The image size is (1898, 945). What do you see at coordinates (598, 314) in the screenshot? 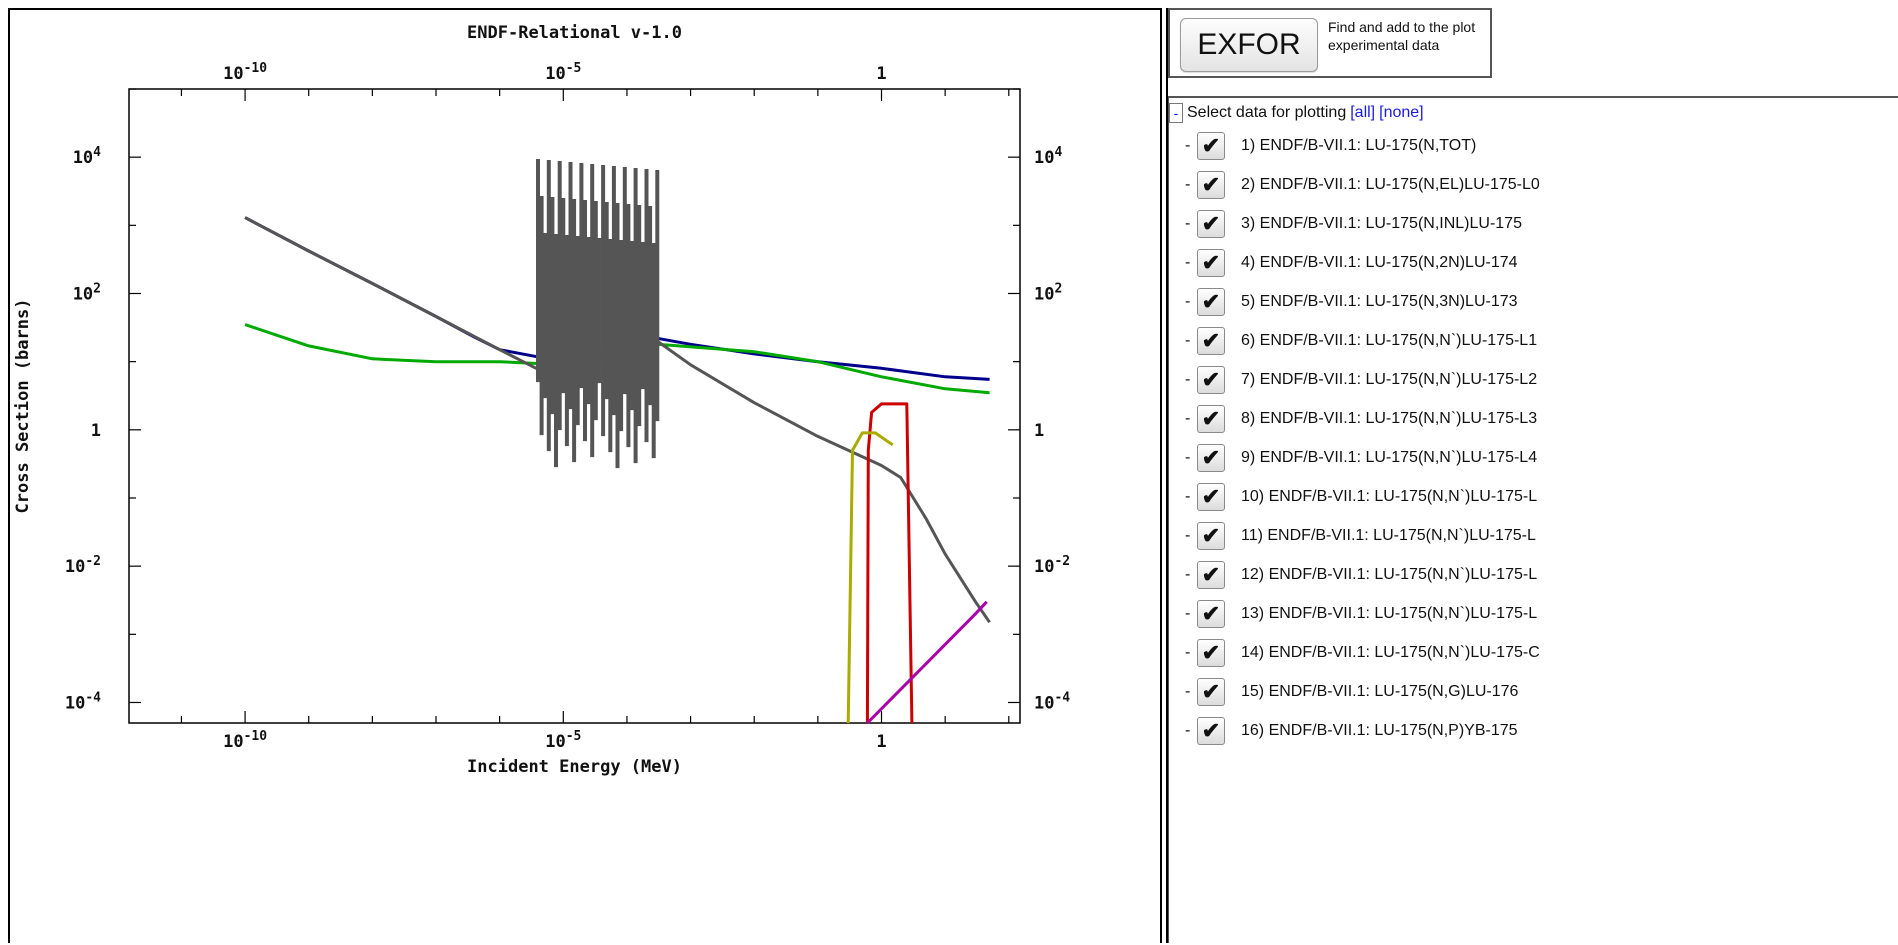
I see `resonance-spikes` at bounding box center [598, 314].